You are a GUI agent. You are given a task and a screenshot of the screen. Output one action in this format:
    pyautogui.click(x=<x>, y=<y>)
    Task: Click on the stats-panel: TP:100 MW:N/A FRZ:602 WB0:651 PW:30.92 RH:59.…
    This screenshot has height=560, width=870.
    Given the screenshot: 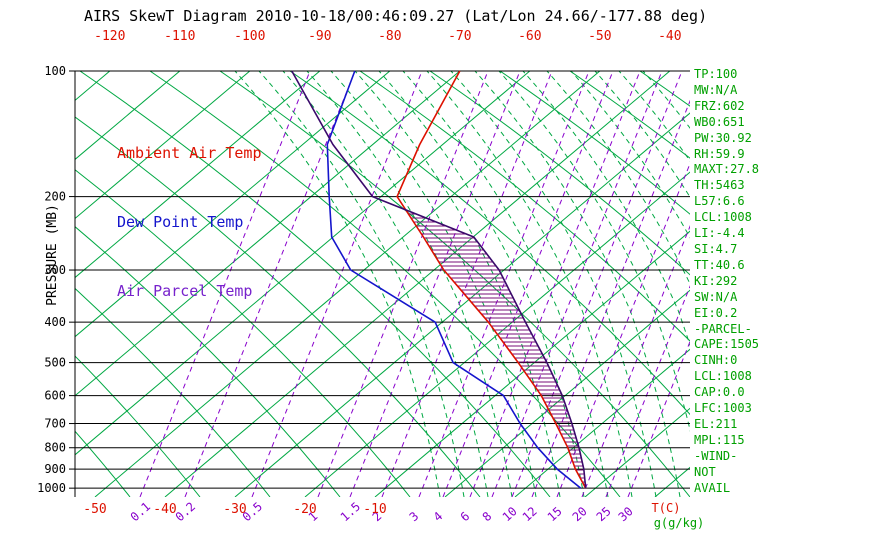 What is the action you would take?
    pyautogui.click(x=726, y=281)
    